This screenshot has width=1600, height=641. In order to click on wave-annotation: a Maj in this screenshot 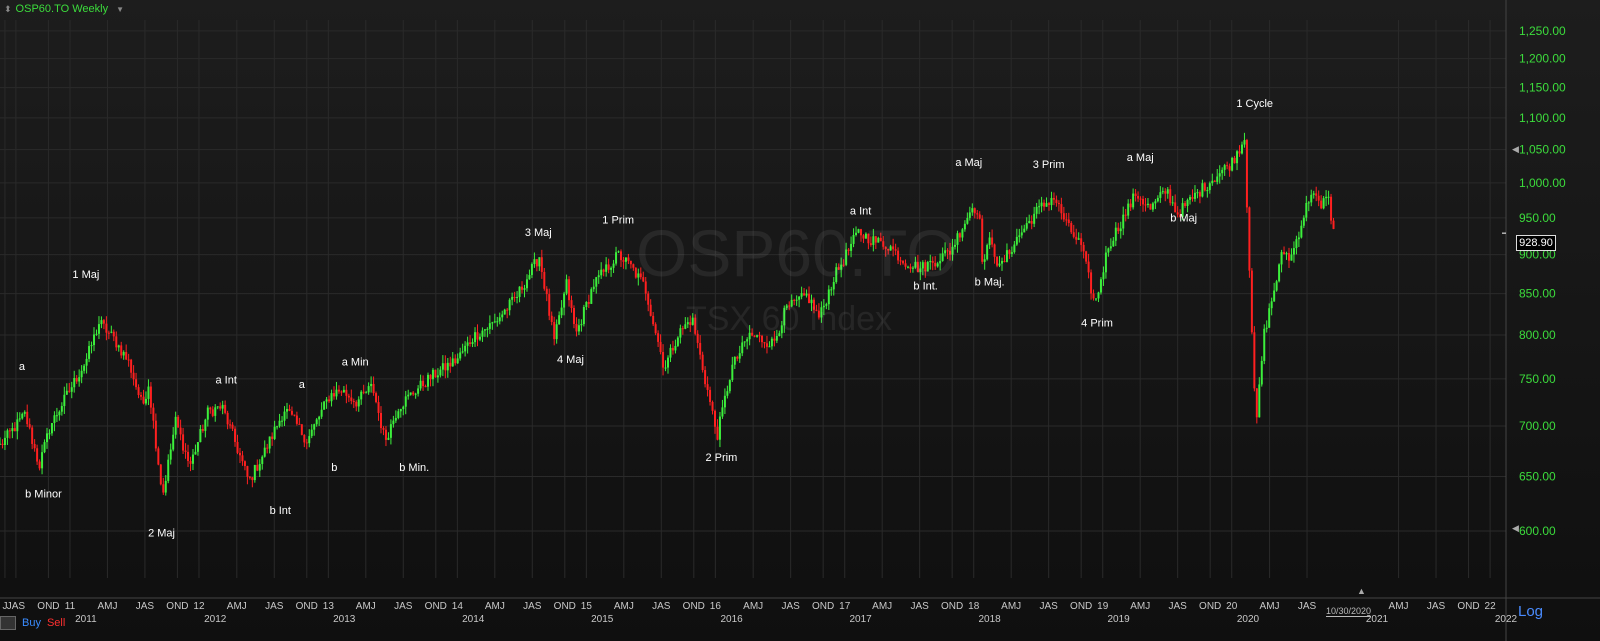, I will do `click(968, 163)`.